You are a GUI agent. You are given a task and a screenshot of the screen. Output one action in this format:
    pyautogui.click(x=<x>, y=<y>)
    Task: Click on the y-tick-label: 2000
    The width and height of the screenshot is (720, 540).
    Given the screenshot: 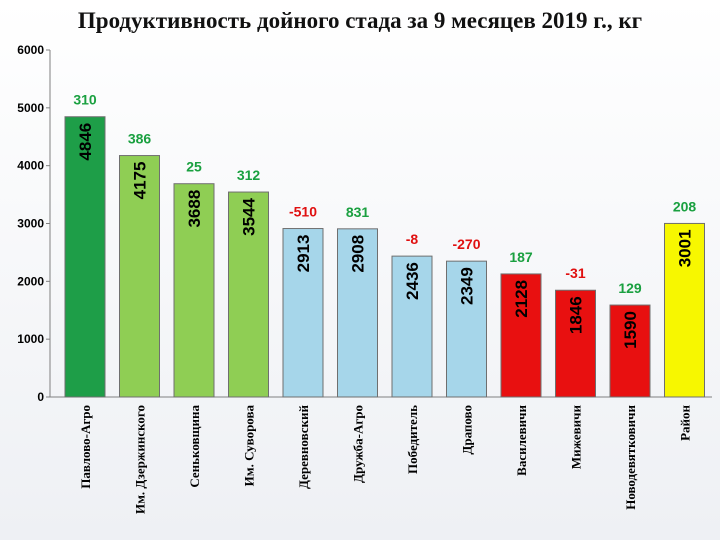 What is the action you would take?
    pyautogui.click(x=30, y=281)
    